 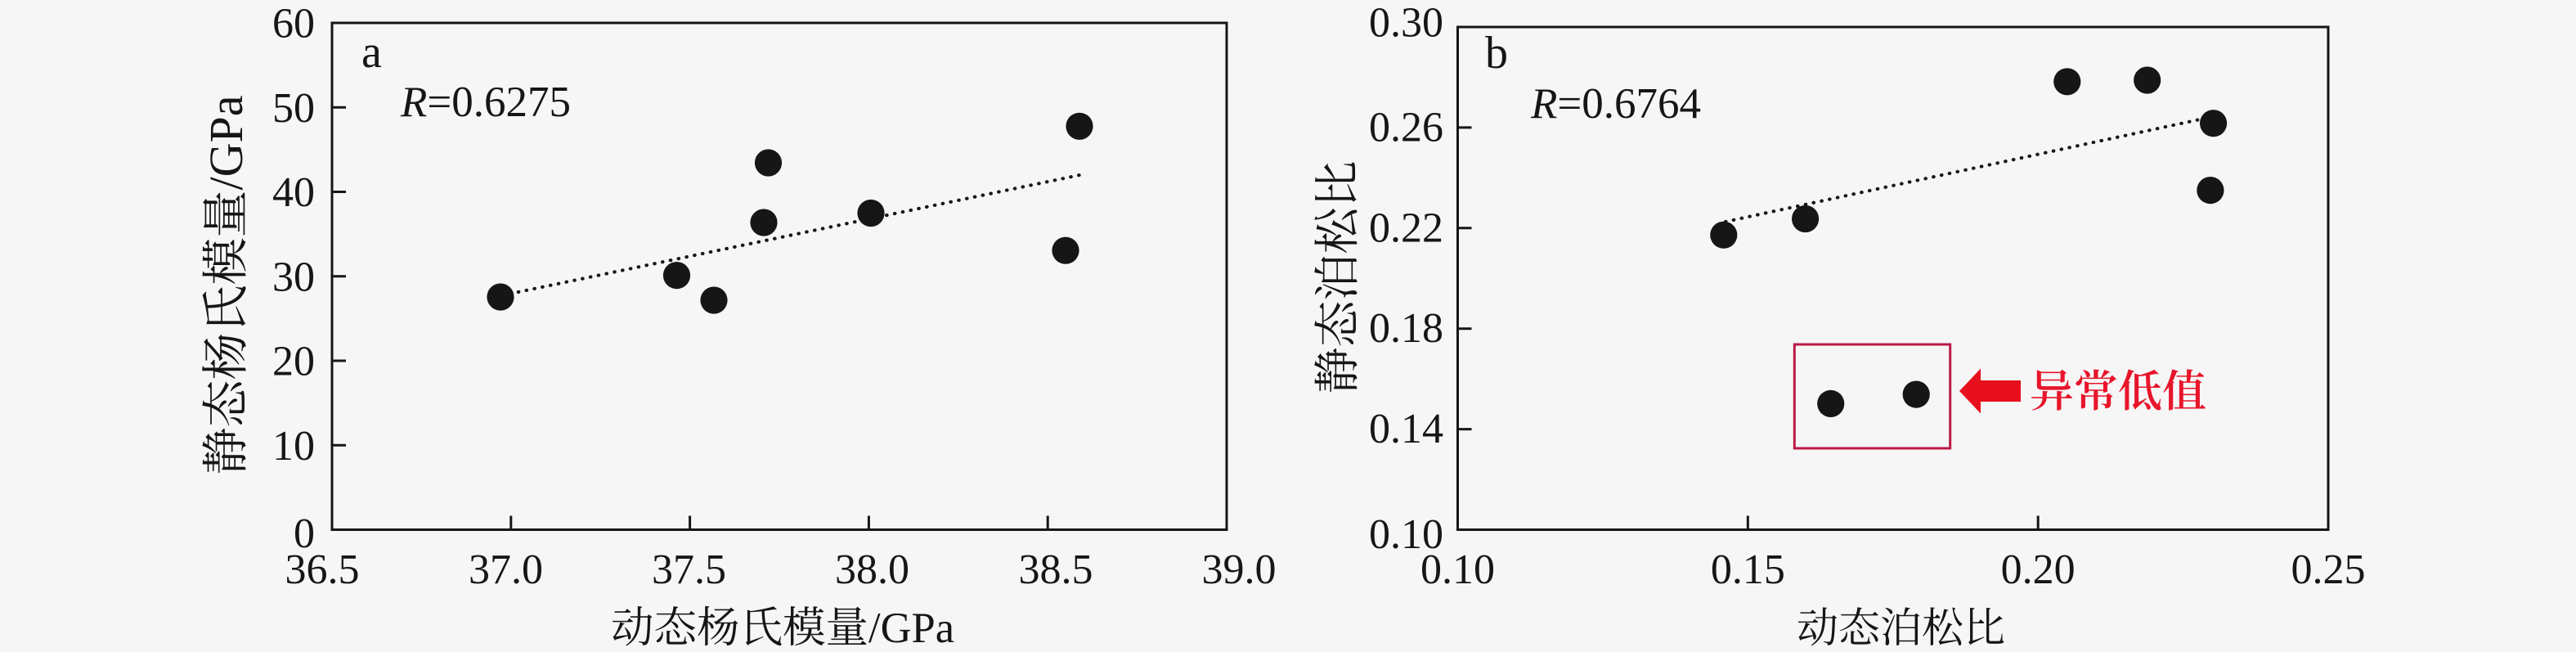 I want to click on svg-text: 50, so click(x=293, y=108).